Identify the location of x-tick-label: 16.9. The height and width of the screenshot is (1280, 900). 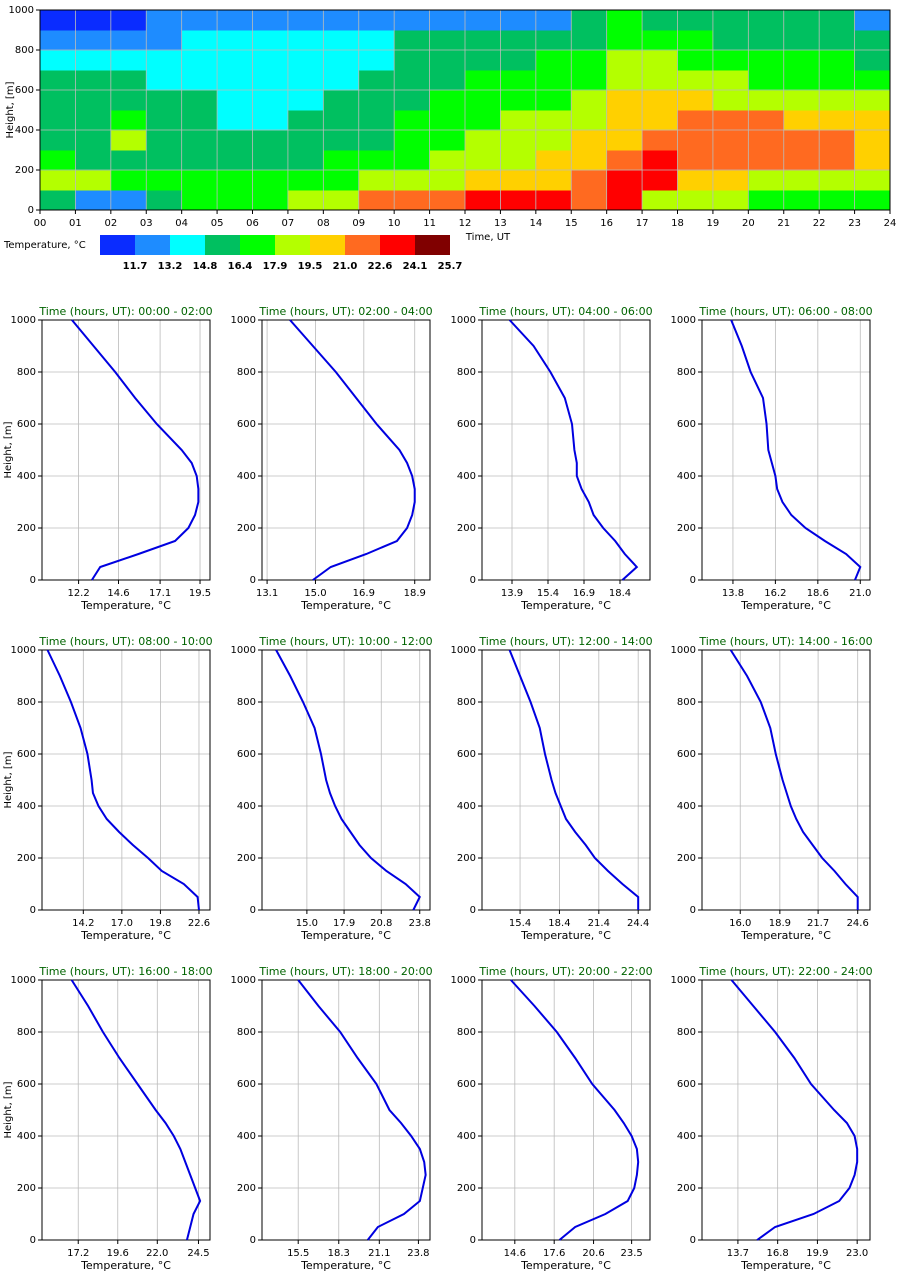
(584, 593).